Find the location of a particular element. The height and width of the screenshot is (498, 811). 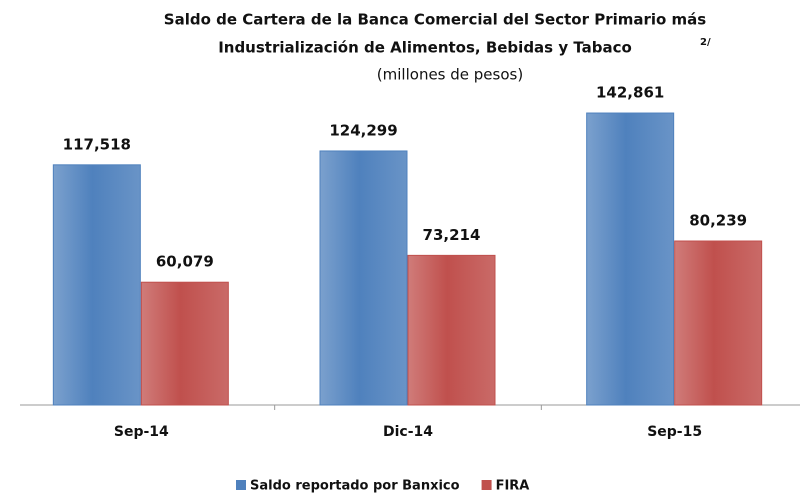

chart-subtitle: (millones de pesos) is located at coordinates (450, 75).